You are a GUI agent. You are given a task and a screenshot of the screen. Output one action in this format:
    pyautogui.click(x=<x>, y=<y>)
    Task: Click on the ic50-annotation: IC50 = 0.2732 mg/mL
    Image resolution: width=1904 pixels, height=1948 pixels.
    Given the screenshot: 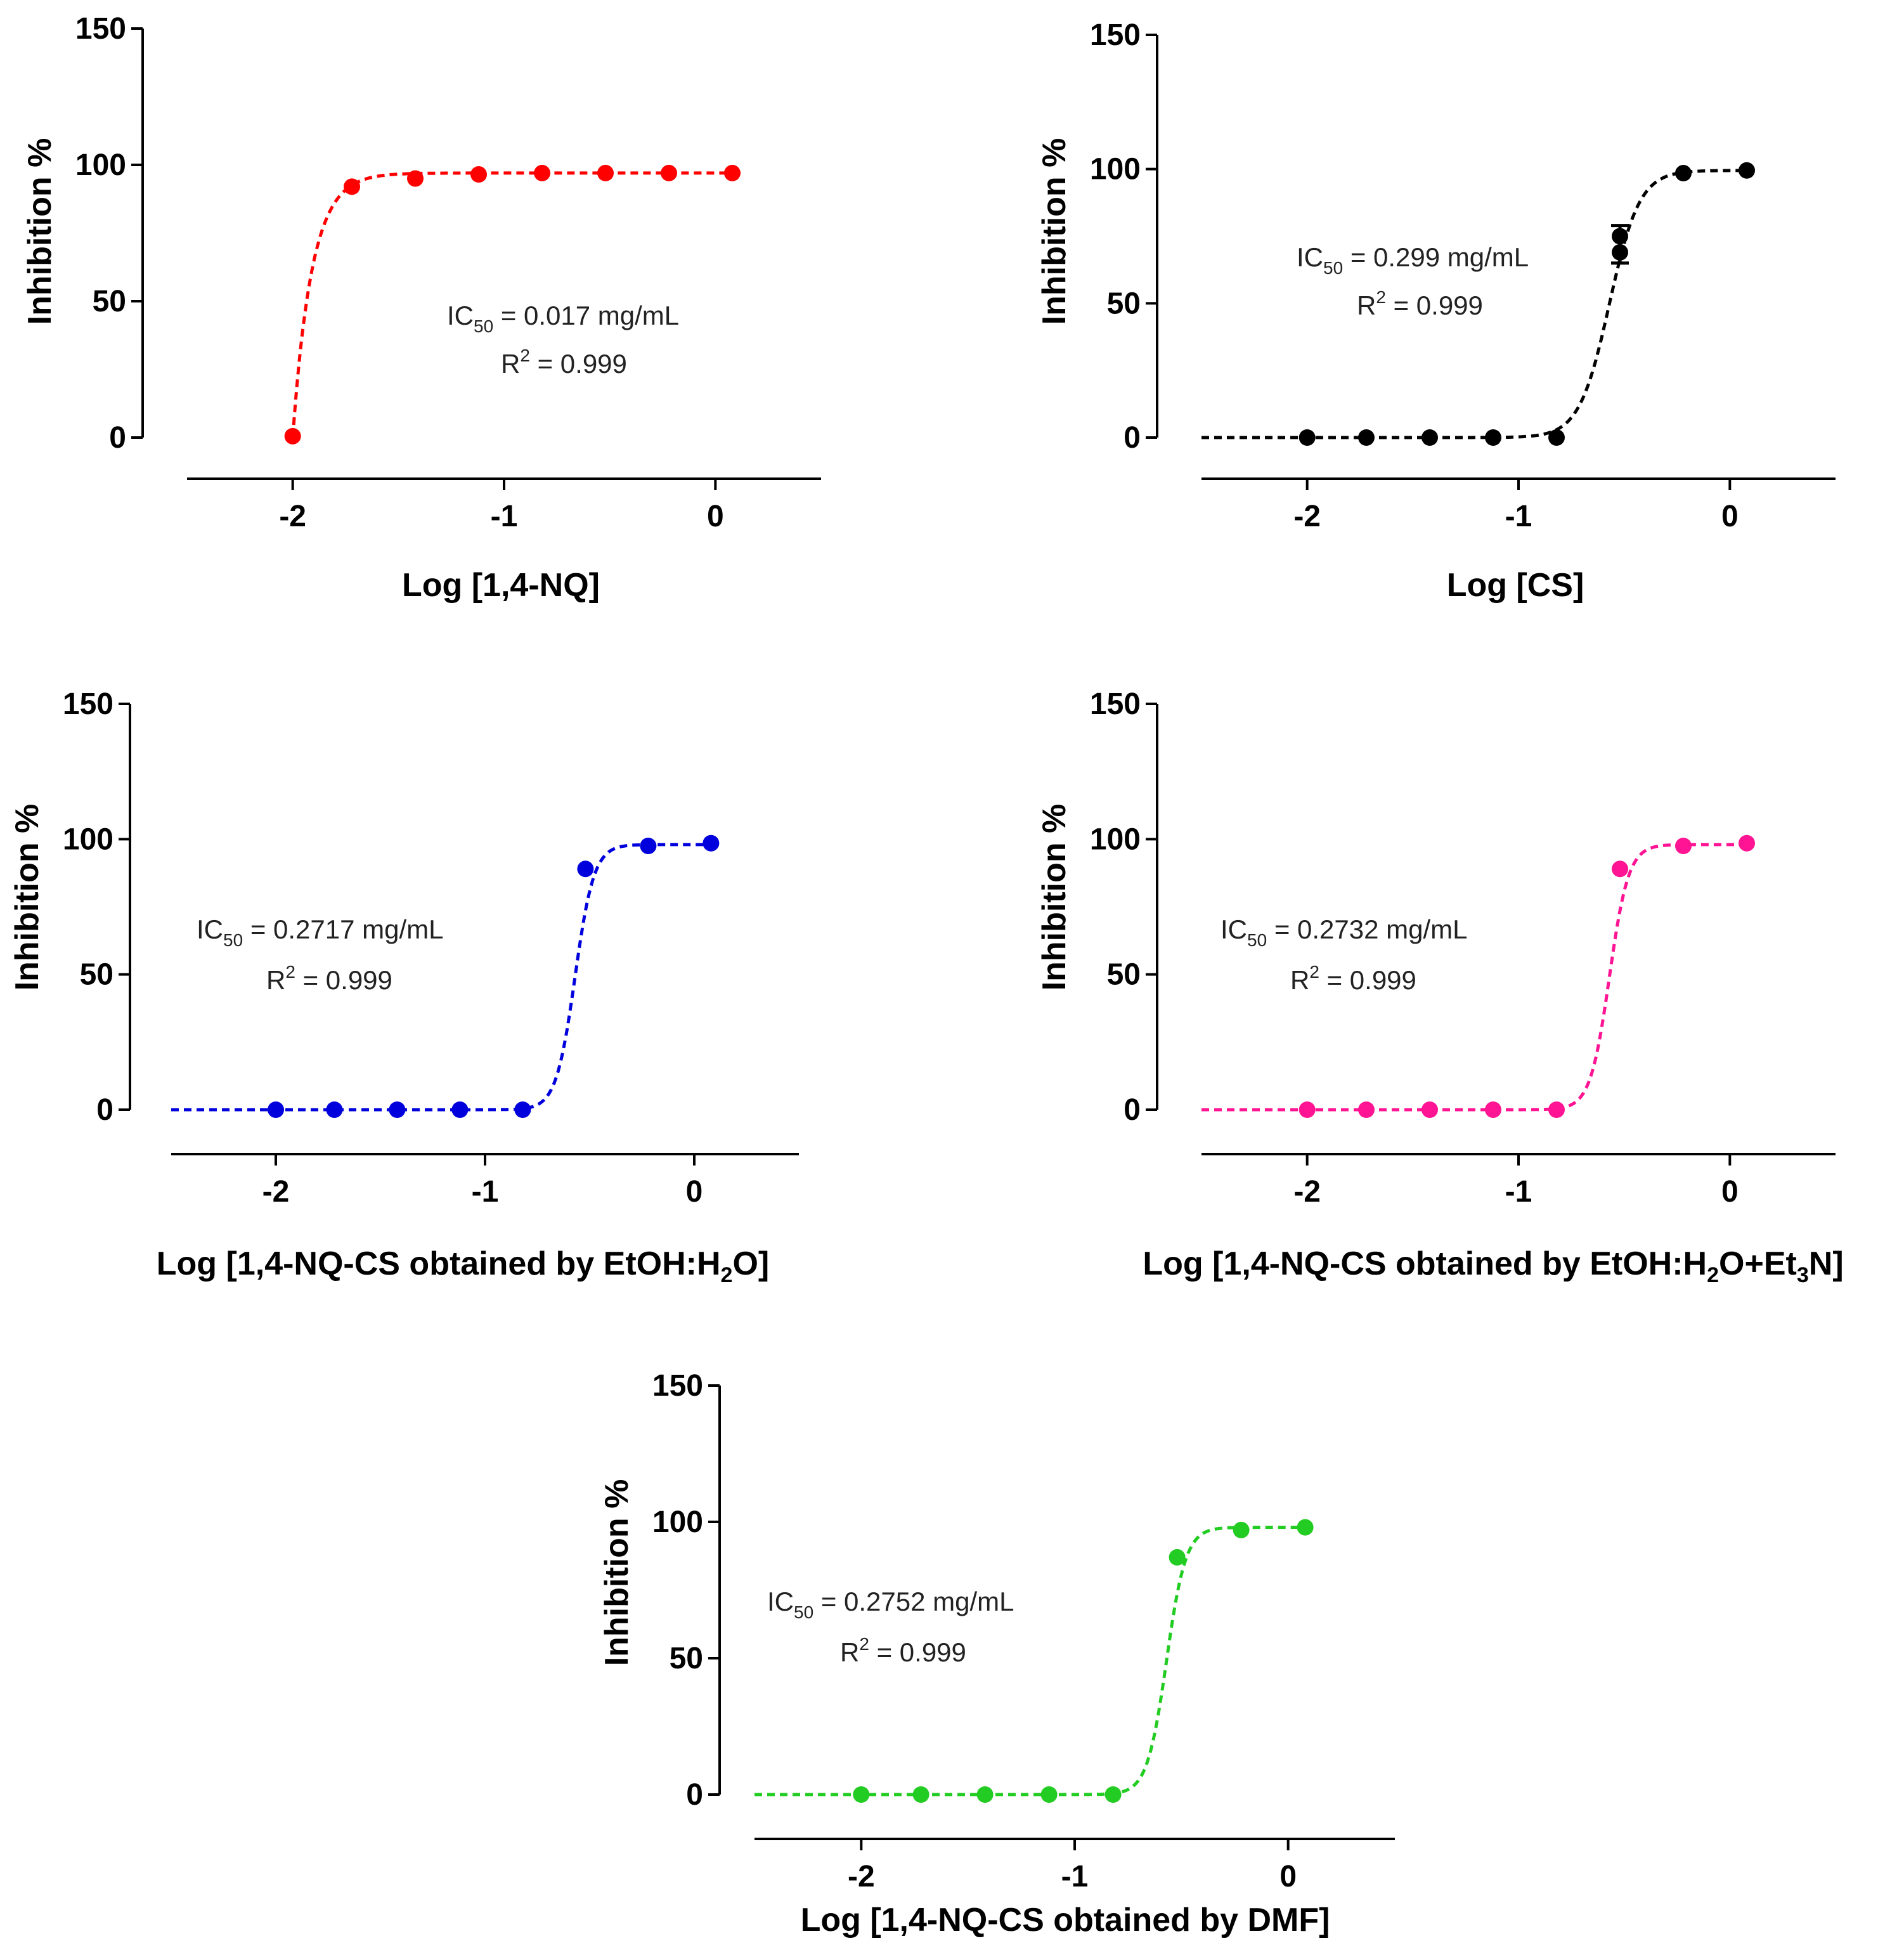 What is the action you would take?
    pyautogui.click(x=1344, y=932)
    